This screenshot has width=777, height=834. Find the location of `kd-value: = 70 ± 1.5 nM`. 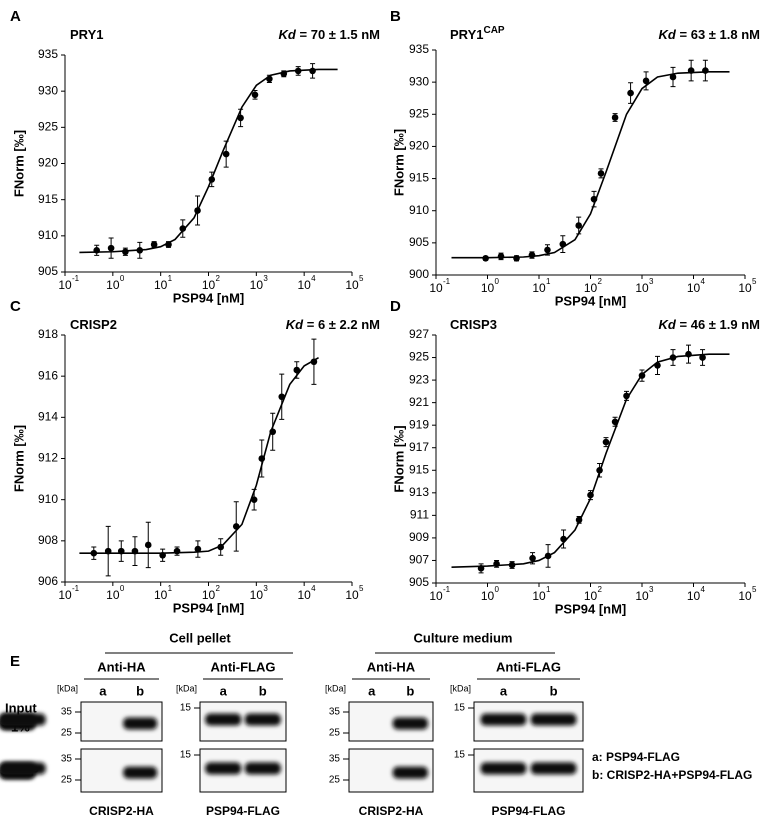

kd-value: = 70 ± 1.5 nM is located at coordinates (340, 34).